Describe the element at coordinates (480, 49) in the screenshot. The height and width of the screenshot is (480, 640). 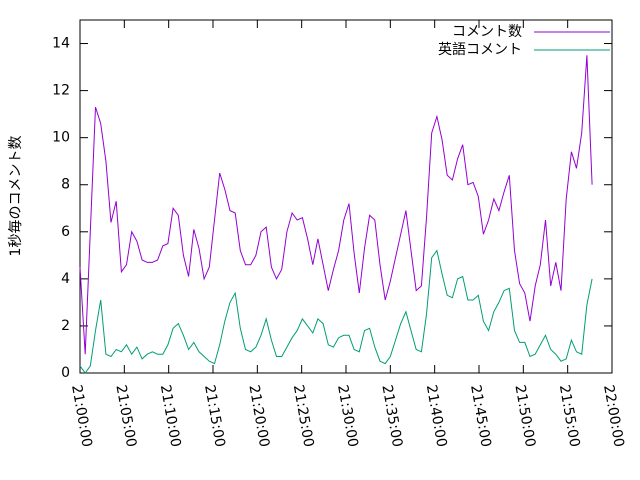
I see `legend-label: 英語コメント` at that location.